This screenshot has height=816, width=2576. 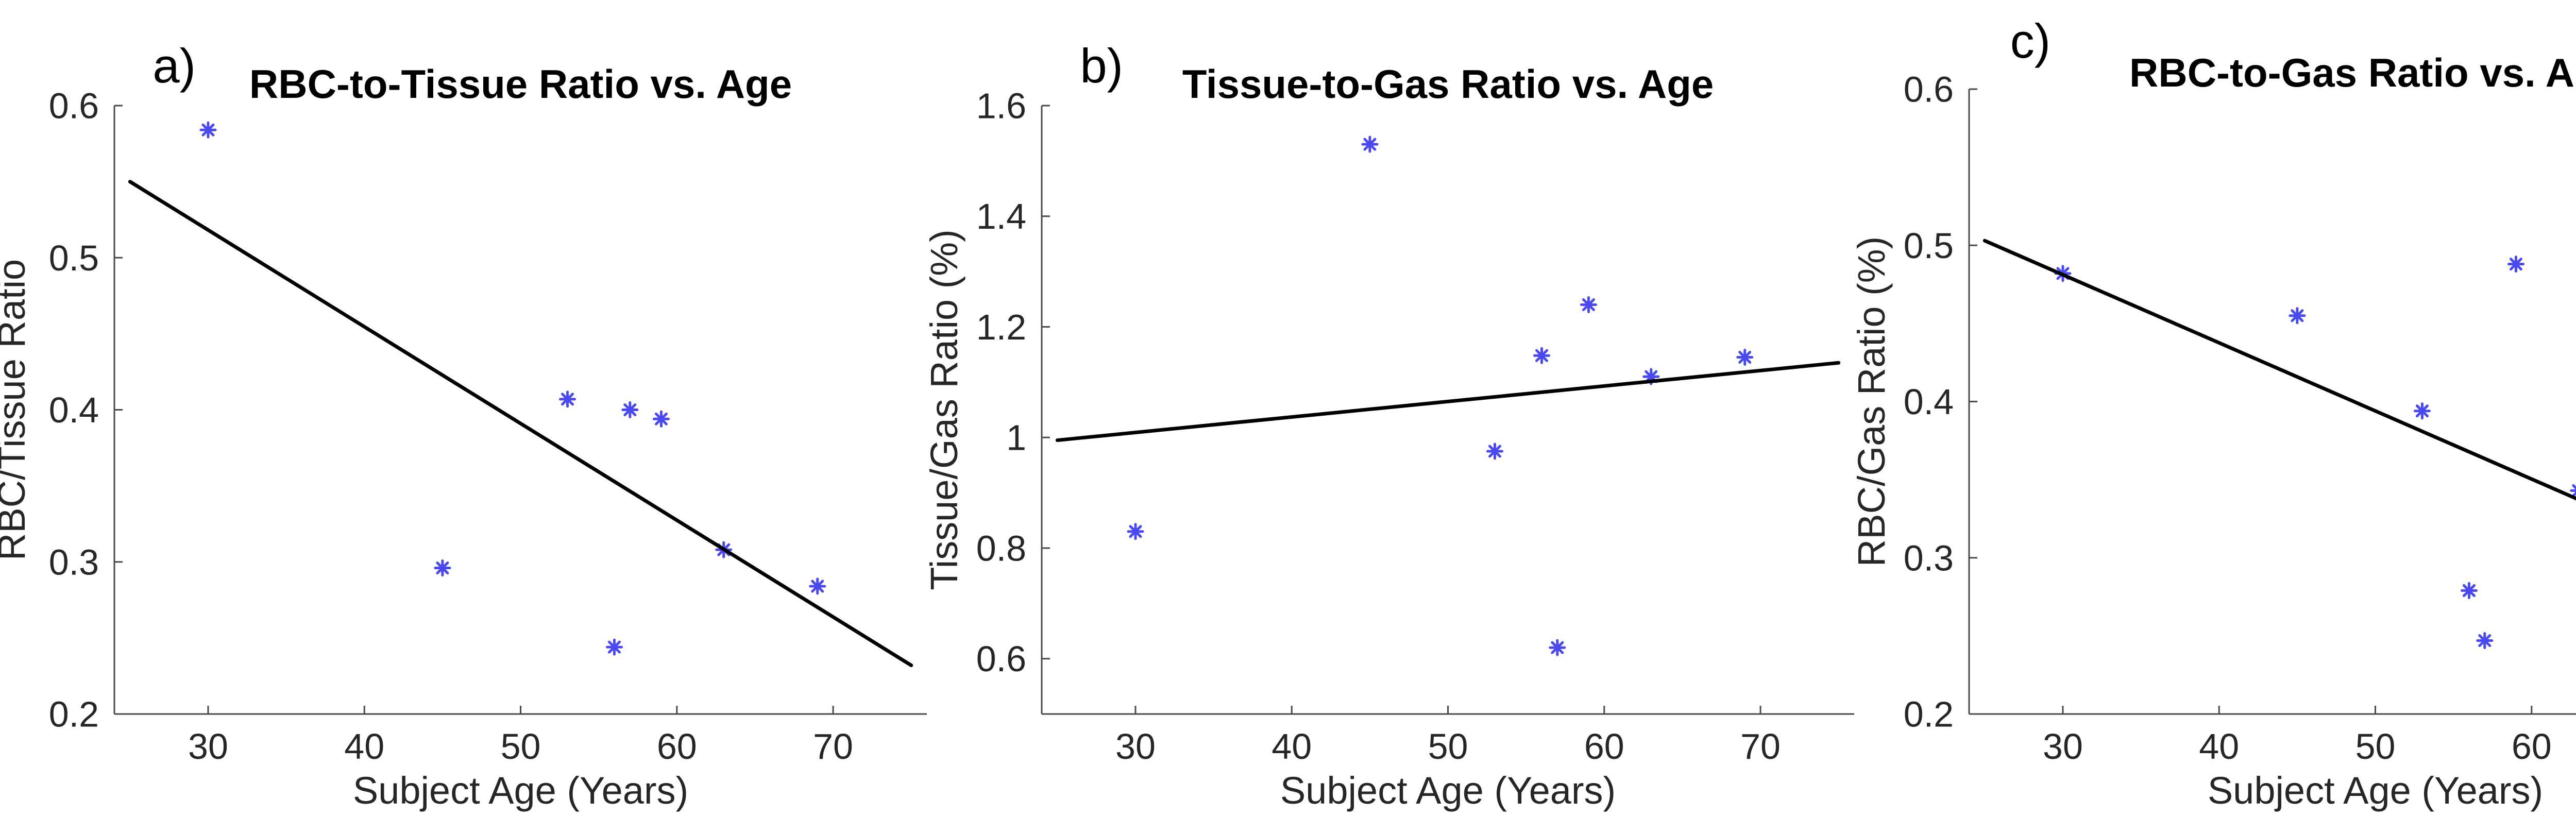 What do you see at coordinates (1448, 84) in the screenshot?
I see `panel-title: Tissue-to-Gas Ratio vs. Age` at bounding box center [1448, 84].